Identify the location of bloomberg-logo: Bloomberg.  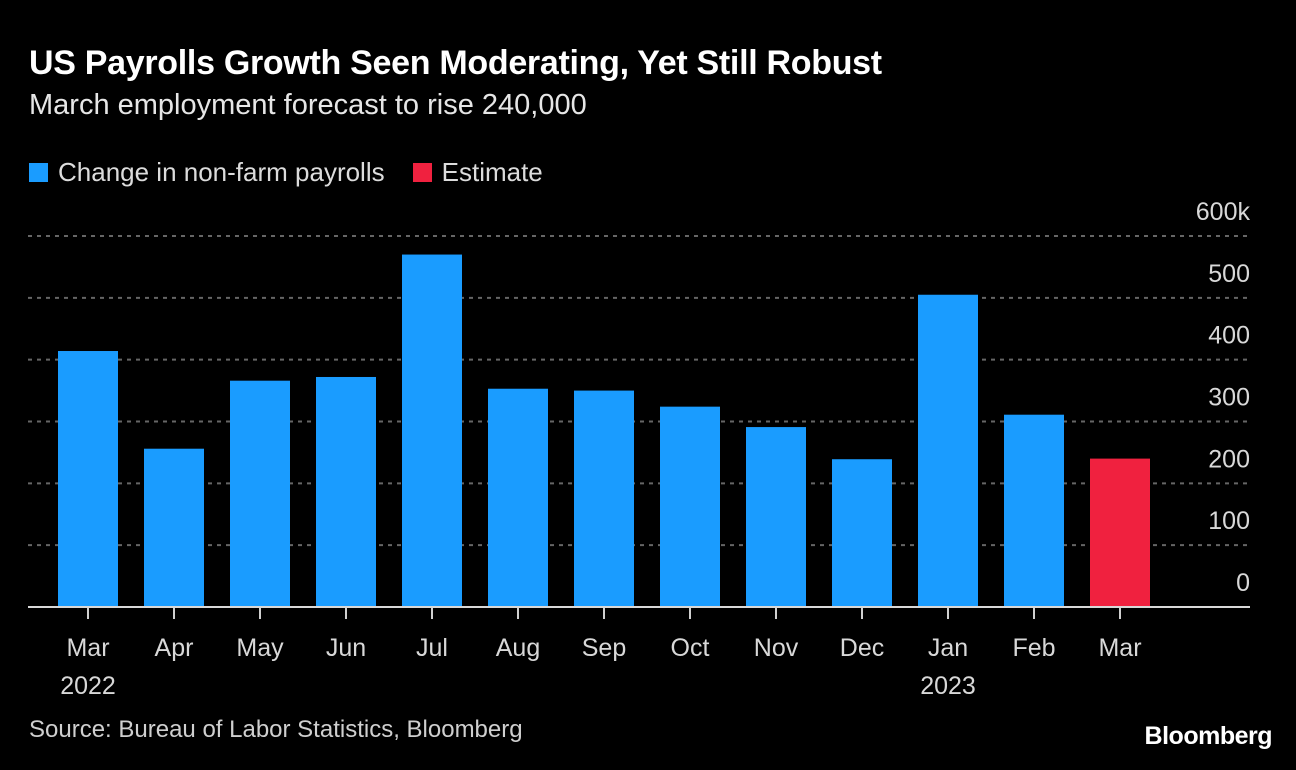
(1208, 736).